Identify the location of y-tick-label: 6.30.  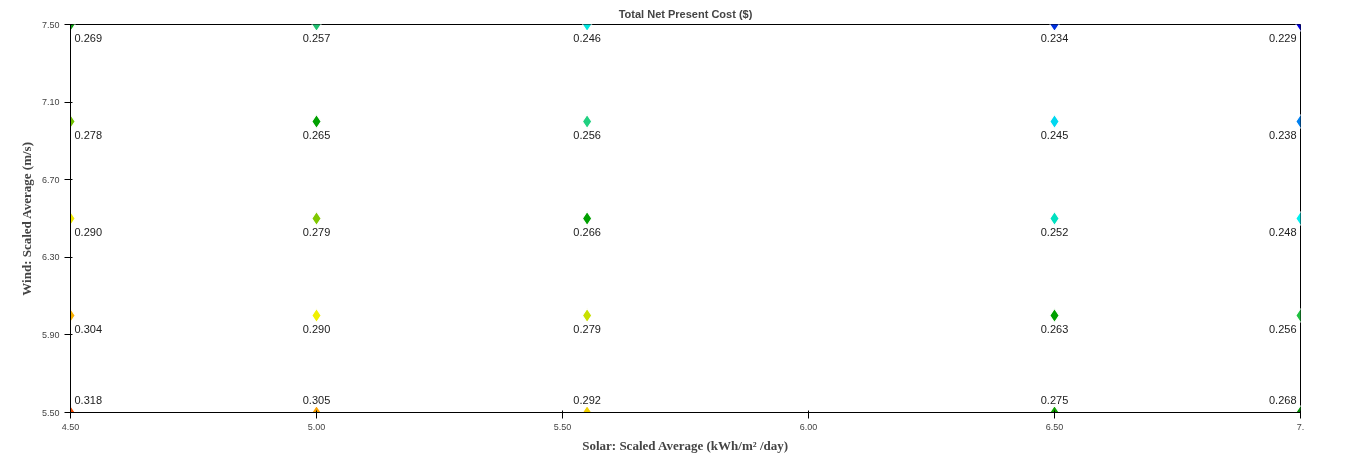
(50, 257).